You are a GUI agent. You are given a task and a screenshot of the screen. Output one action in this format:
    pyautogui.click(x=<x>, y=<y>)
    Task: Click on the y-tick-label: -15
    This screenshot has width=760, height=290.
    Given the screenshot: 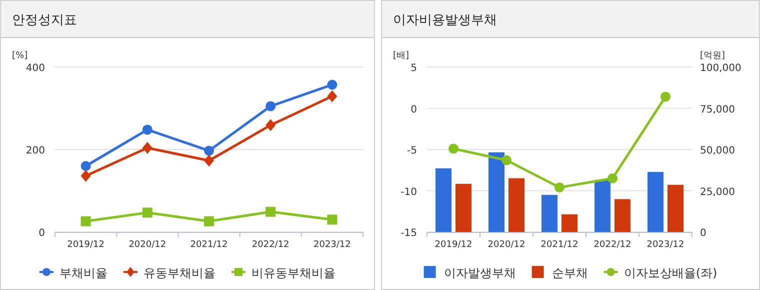 What is the action you would take?
    pyautogui.click(x=408, y=233)
    